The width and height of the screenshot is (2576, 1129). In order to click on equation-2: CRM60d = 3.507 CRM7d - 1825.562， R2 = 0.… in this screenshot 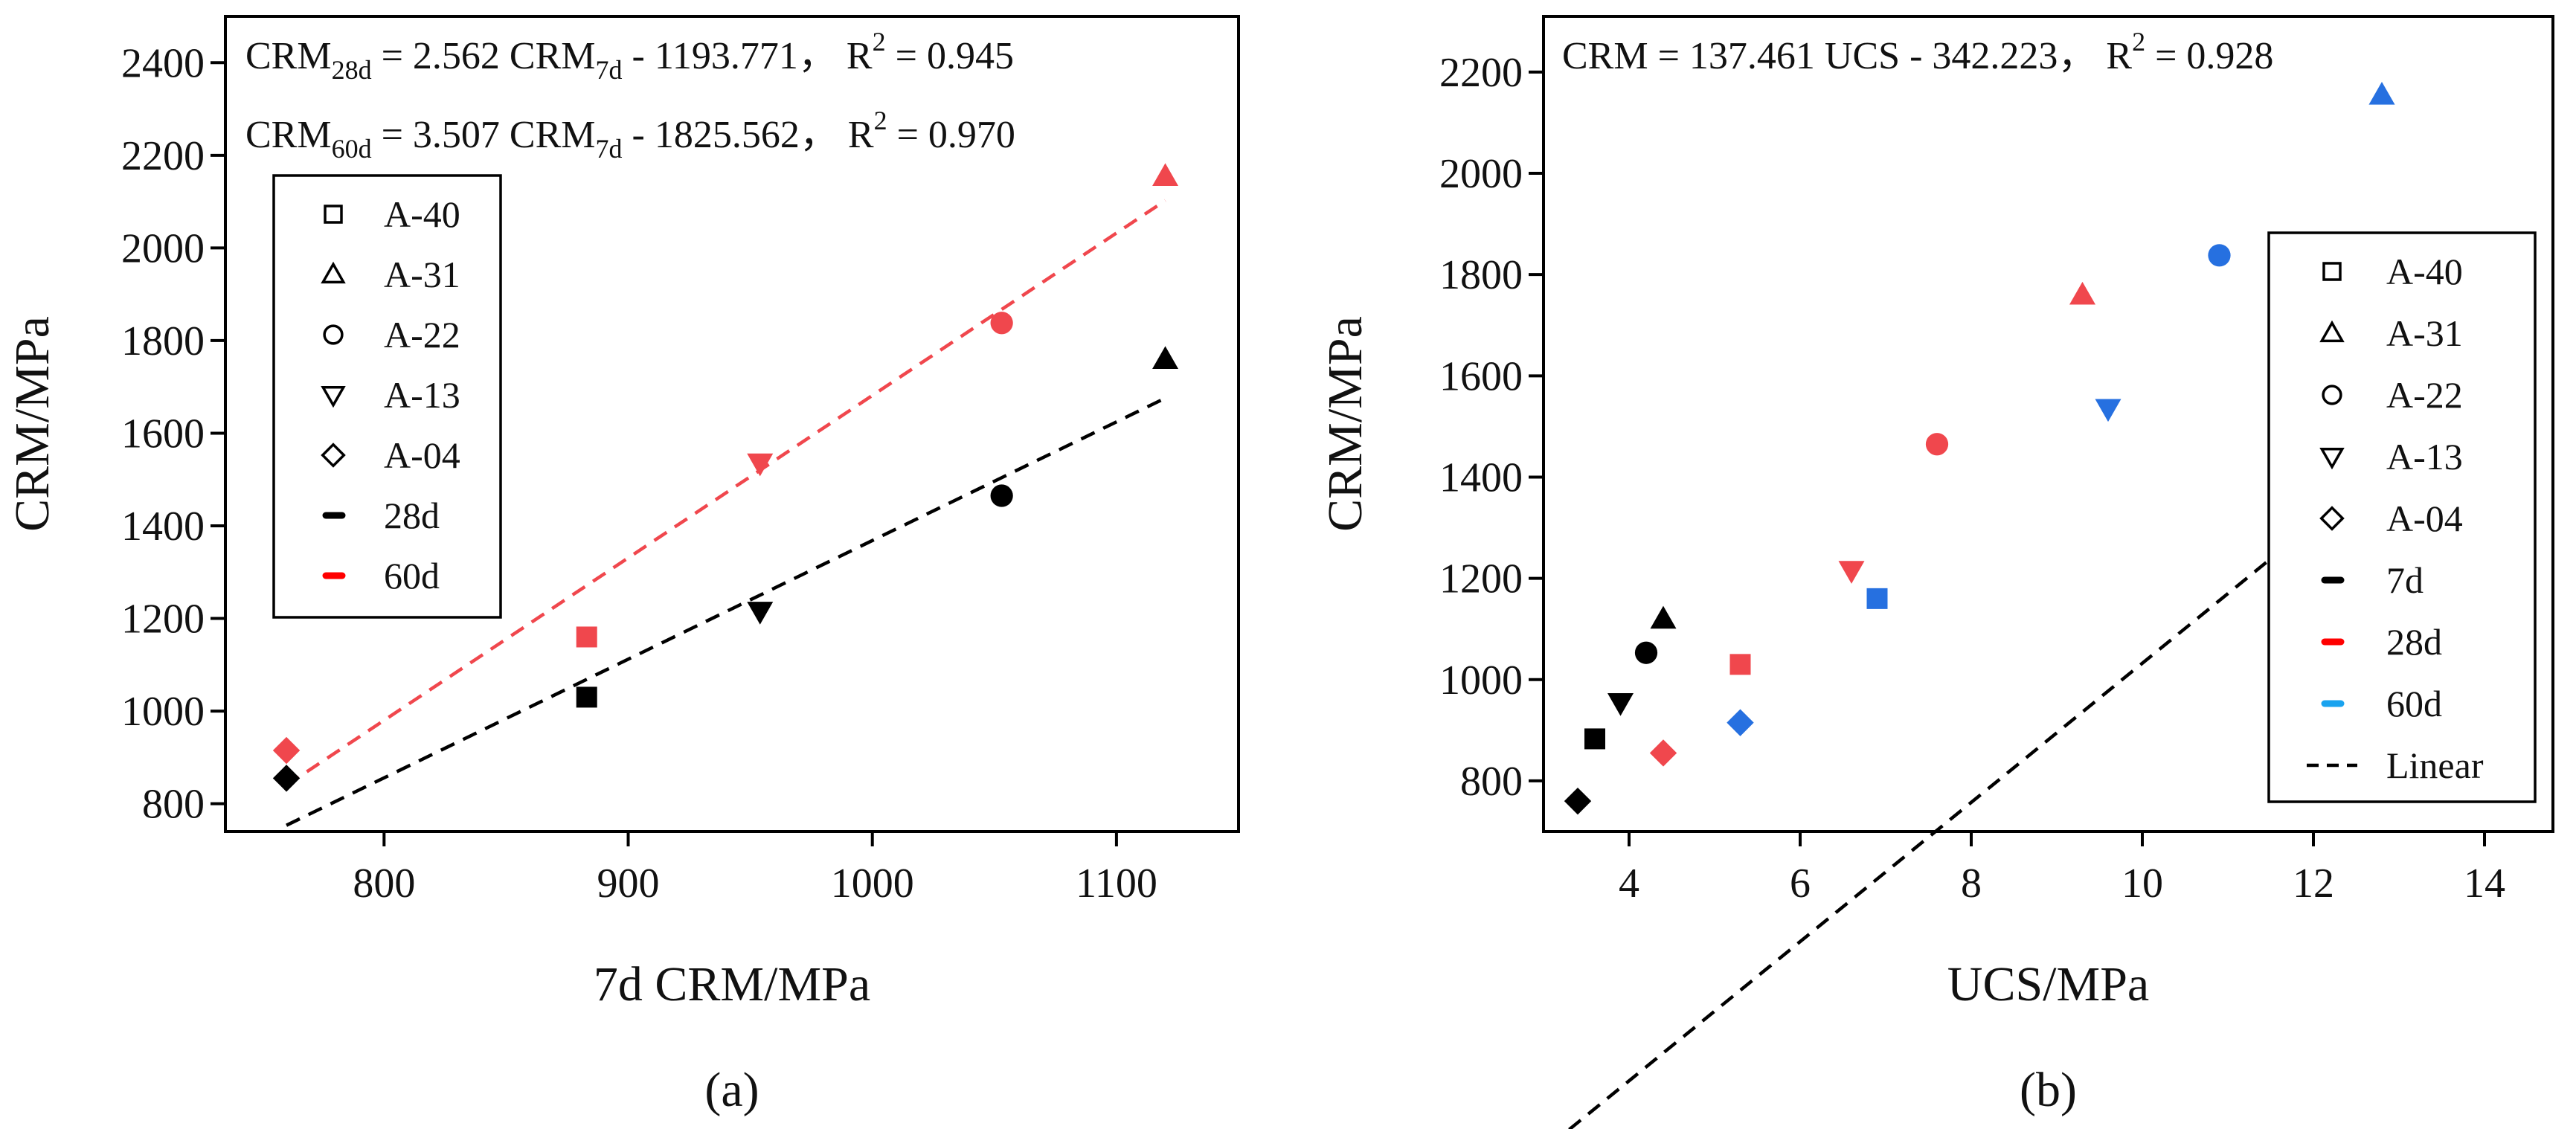, I will do `click(630, 135)`.